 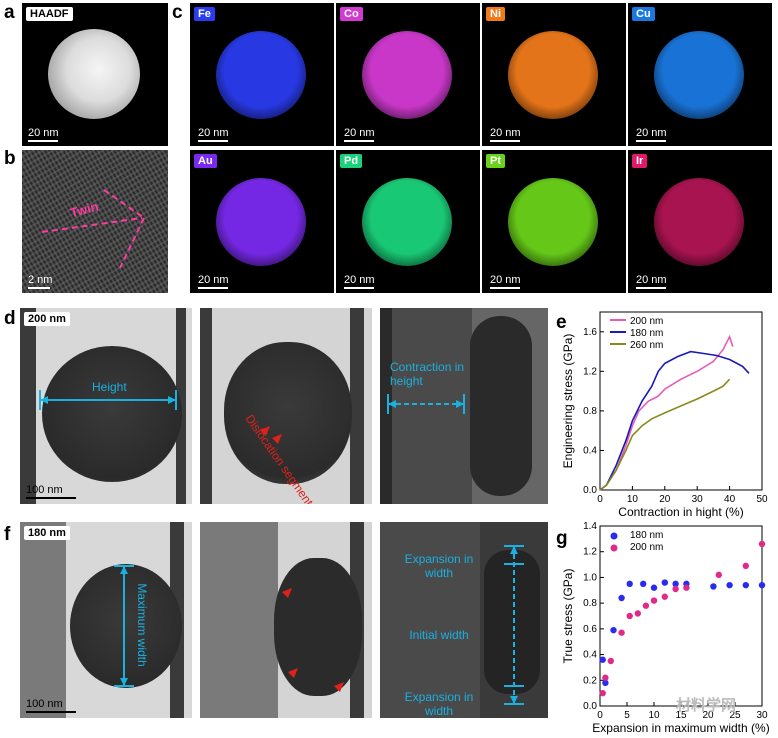 I want to click on y-tick-label: 0.2, so click(x=590, y=680).